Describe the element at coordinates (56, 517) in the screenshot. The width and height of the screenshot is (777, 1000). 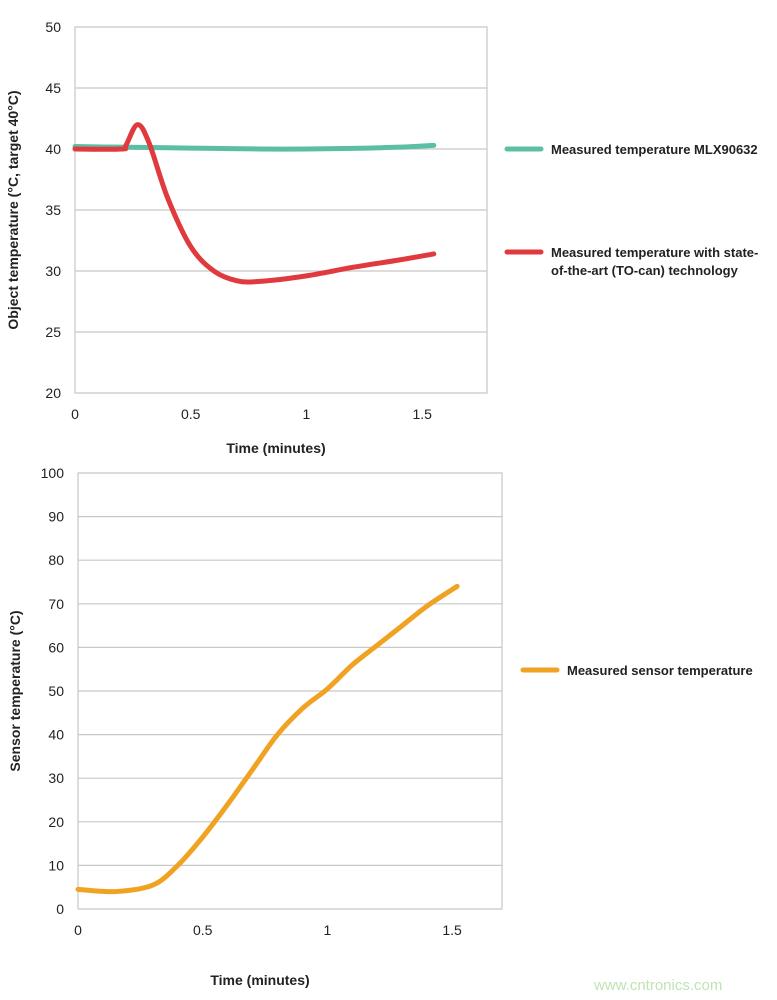
I see `y-tick-label: 90` at that location.